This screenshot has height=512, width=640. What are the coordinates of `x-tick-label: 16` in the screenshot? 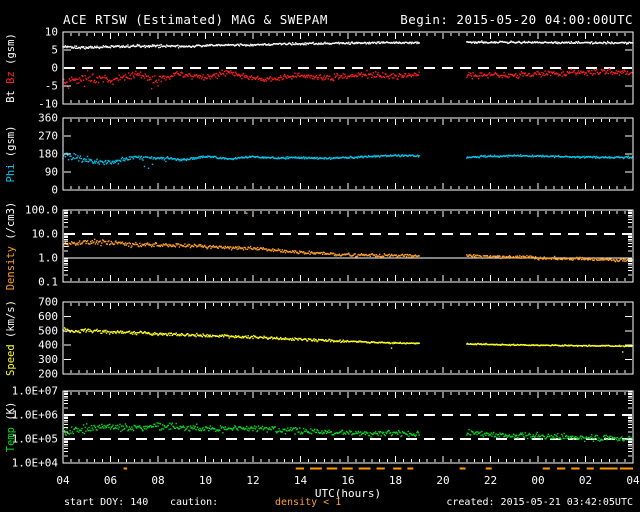 It's located at (347, 480).